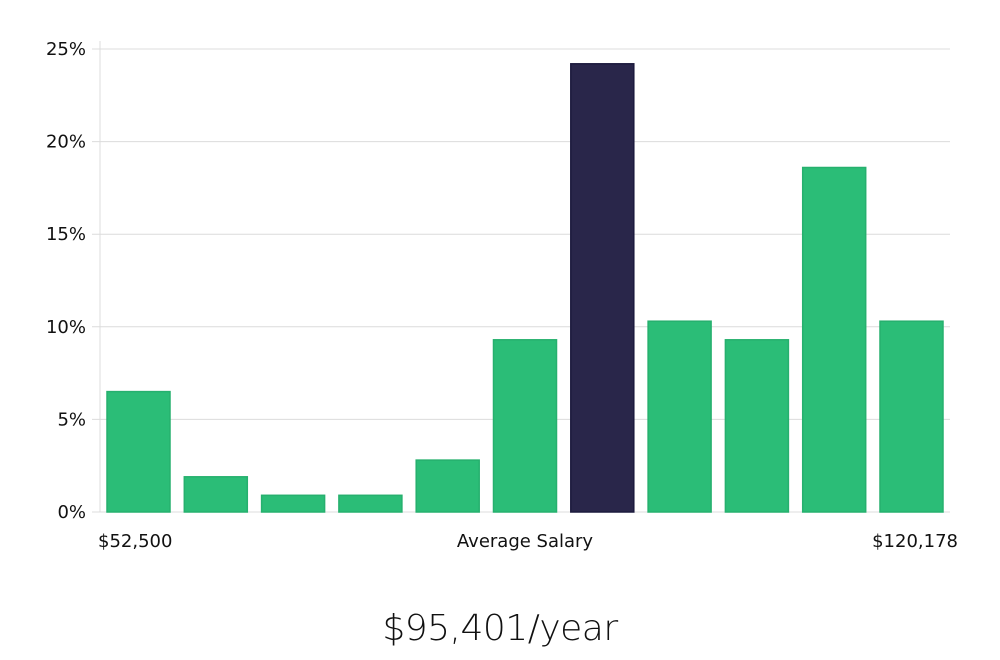  I want to click on y-tick-label: 10%, so click(66, 327).